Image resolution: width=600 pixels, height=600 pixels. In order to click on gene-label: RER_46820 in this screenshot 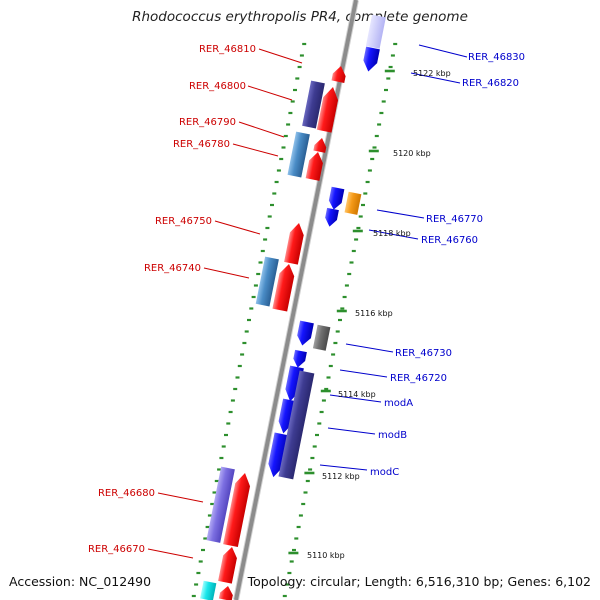, I will do `click(490, 83)`.